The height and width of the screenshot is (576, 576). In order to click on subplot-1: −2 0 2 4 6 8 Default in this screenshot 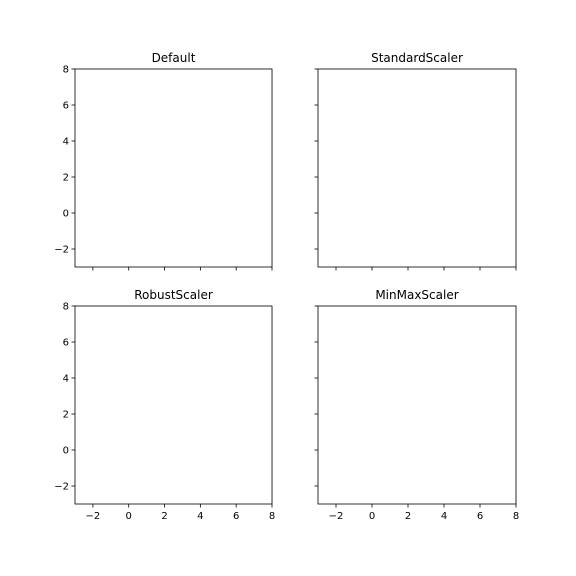, I will do `click(163, 161)`.